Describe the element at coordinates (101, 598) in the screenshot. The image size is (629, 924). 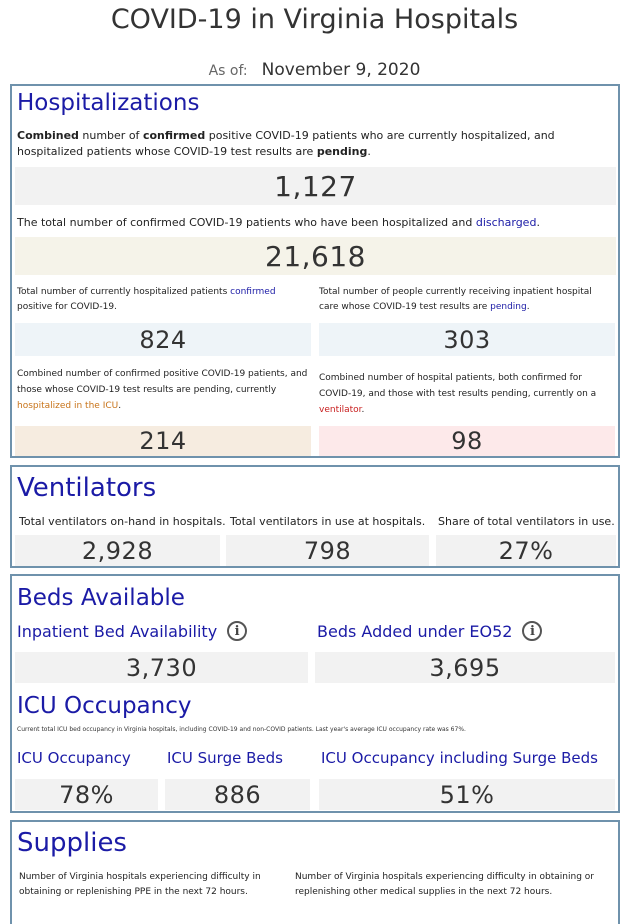
I see `beds-heading: Beds Available` at that location.